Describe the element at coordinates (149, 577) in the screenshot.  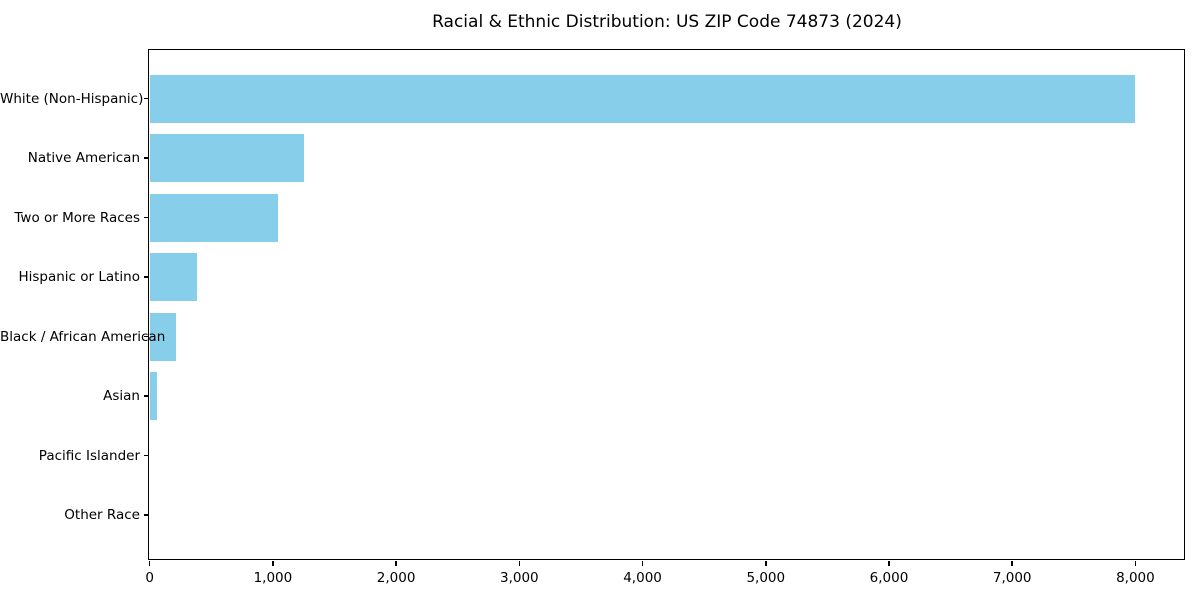
I see `x-axis-tick-label: 0` at that location.